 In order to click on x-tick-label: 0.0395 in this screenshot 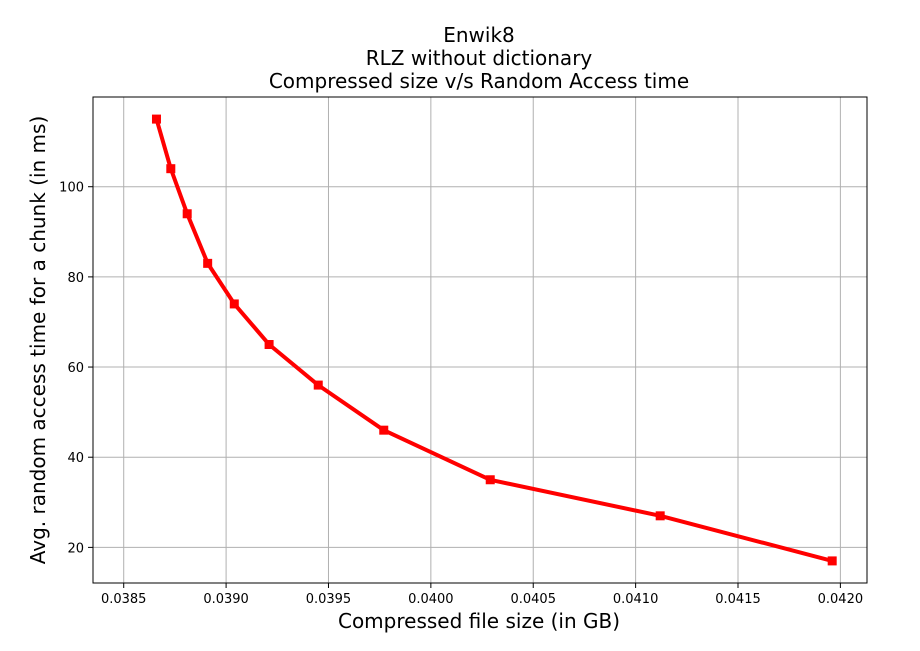, I will do `click(329, 599)`.